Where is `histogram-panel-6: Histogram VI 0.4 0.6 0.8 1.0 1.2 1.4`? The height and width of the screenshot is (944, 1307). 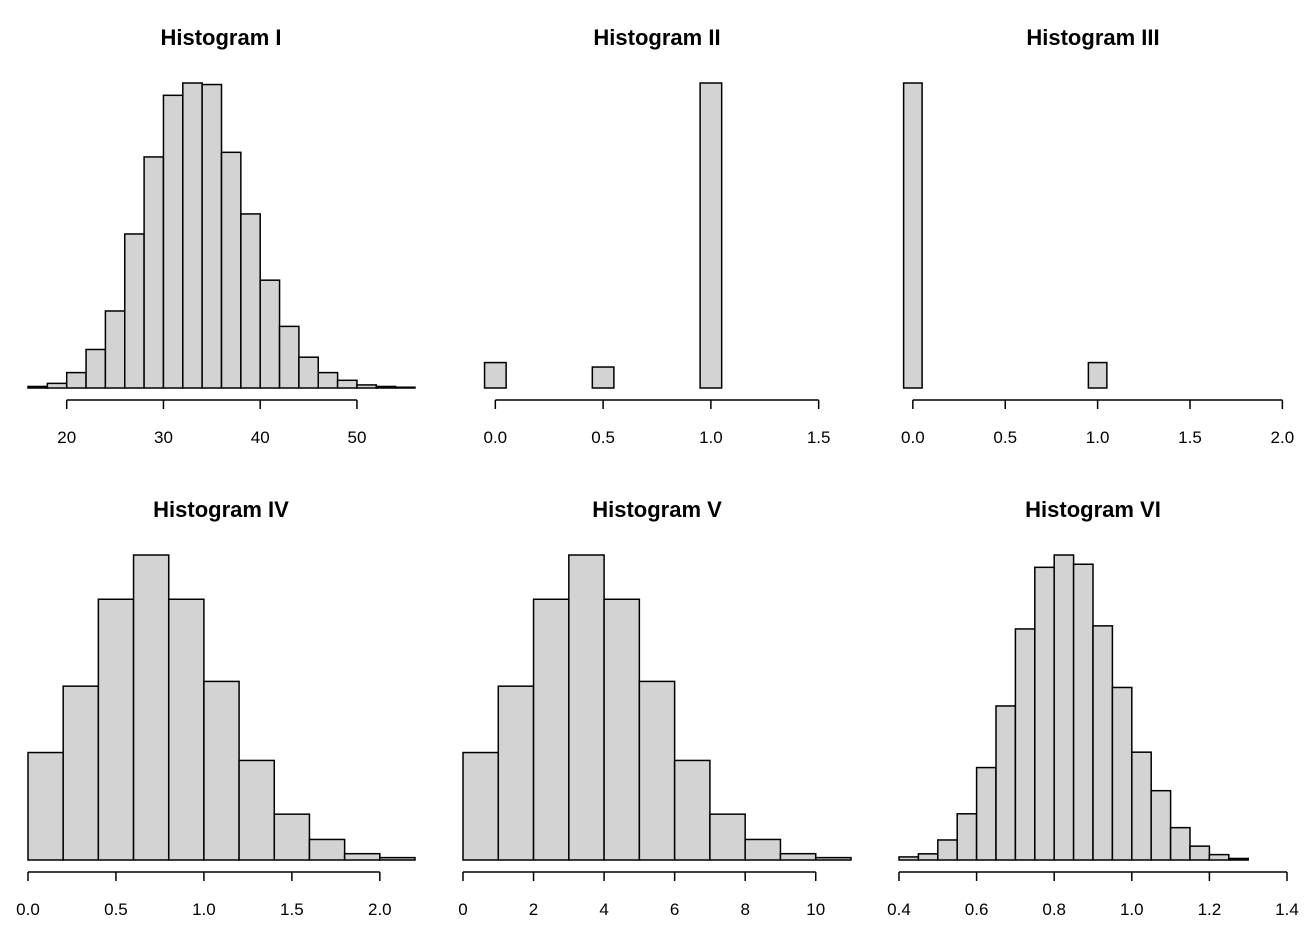
histogram-panel-6: Histogram VI 0.4 0.6 0.8 1.0 1.2 1.4 is located at coordinates (1093, 708).